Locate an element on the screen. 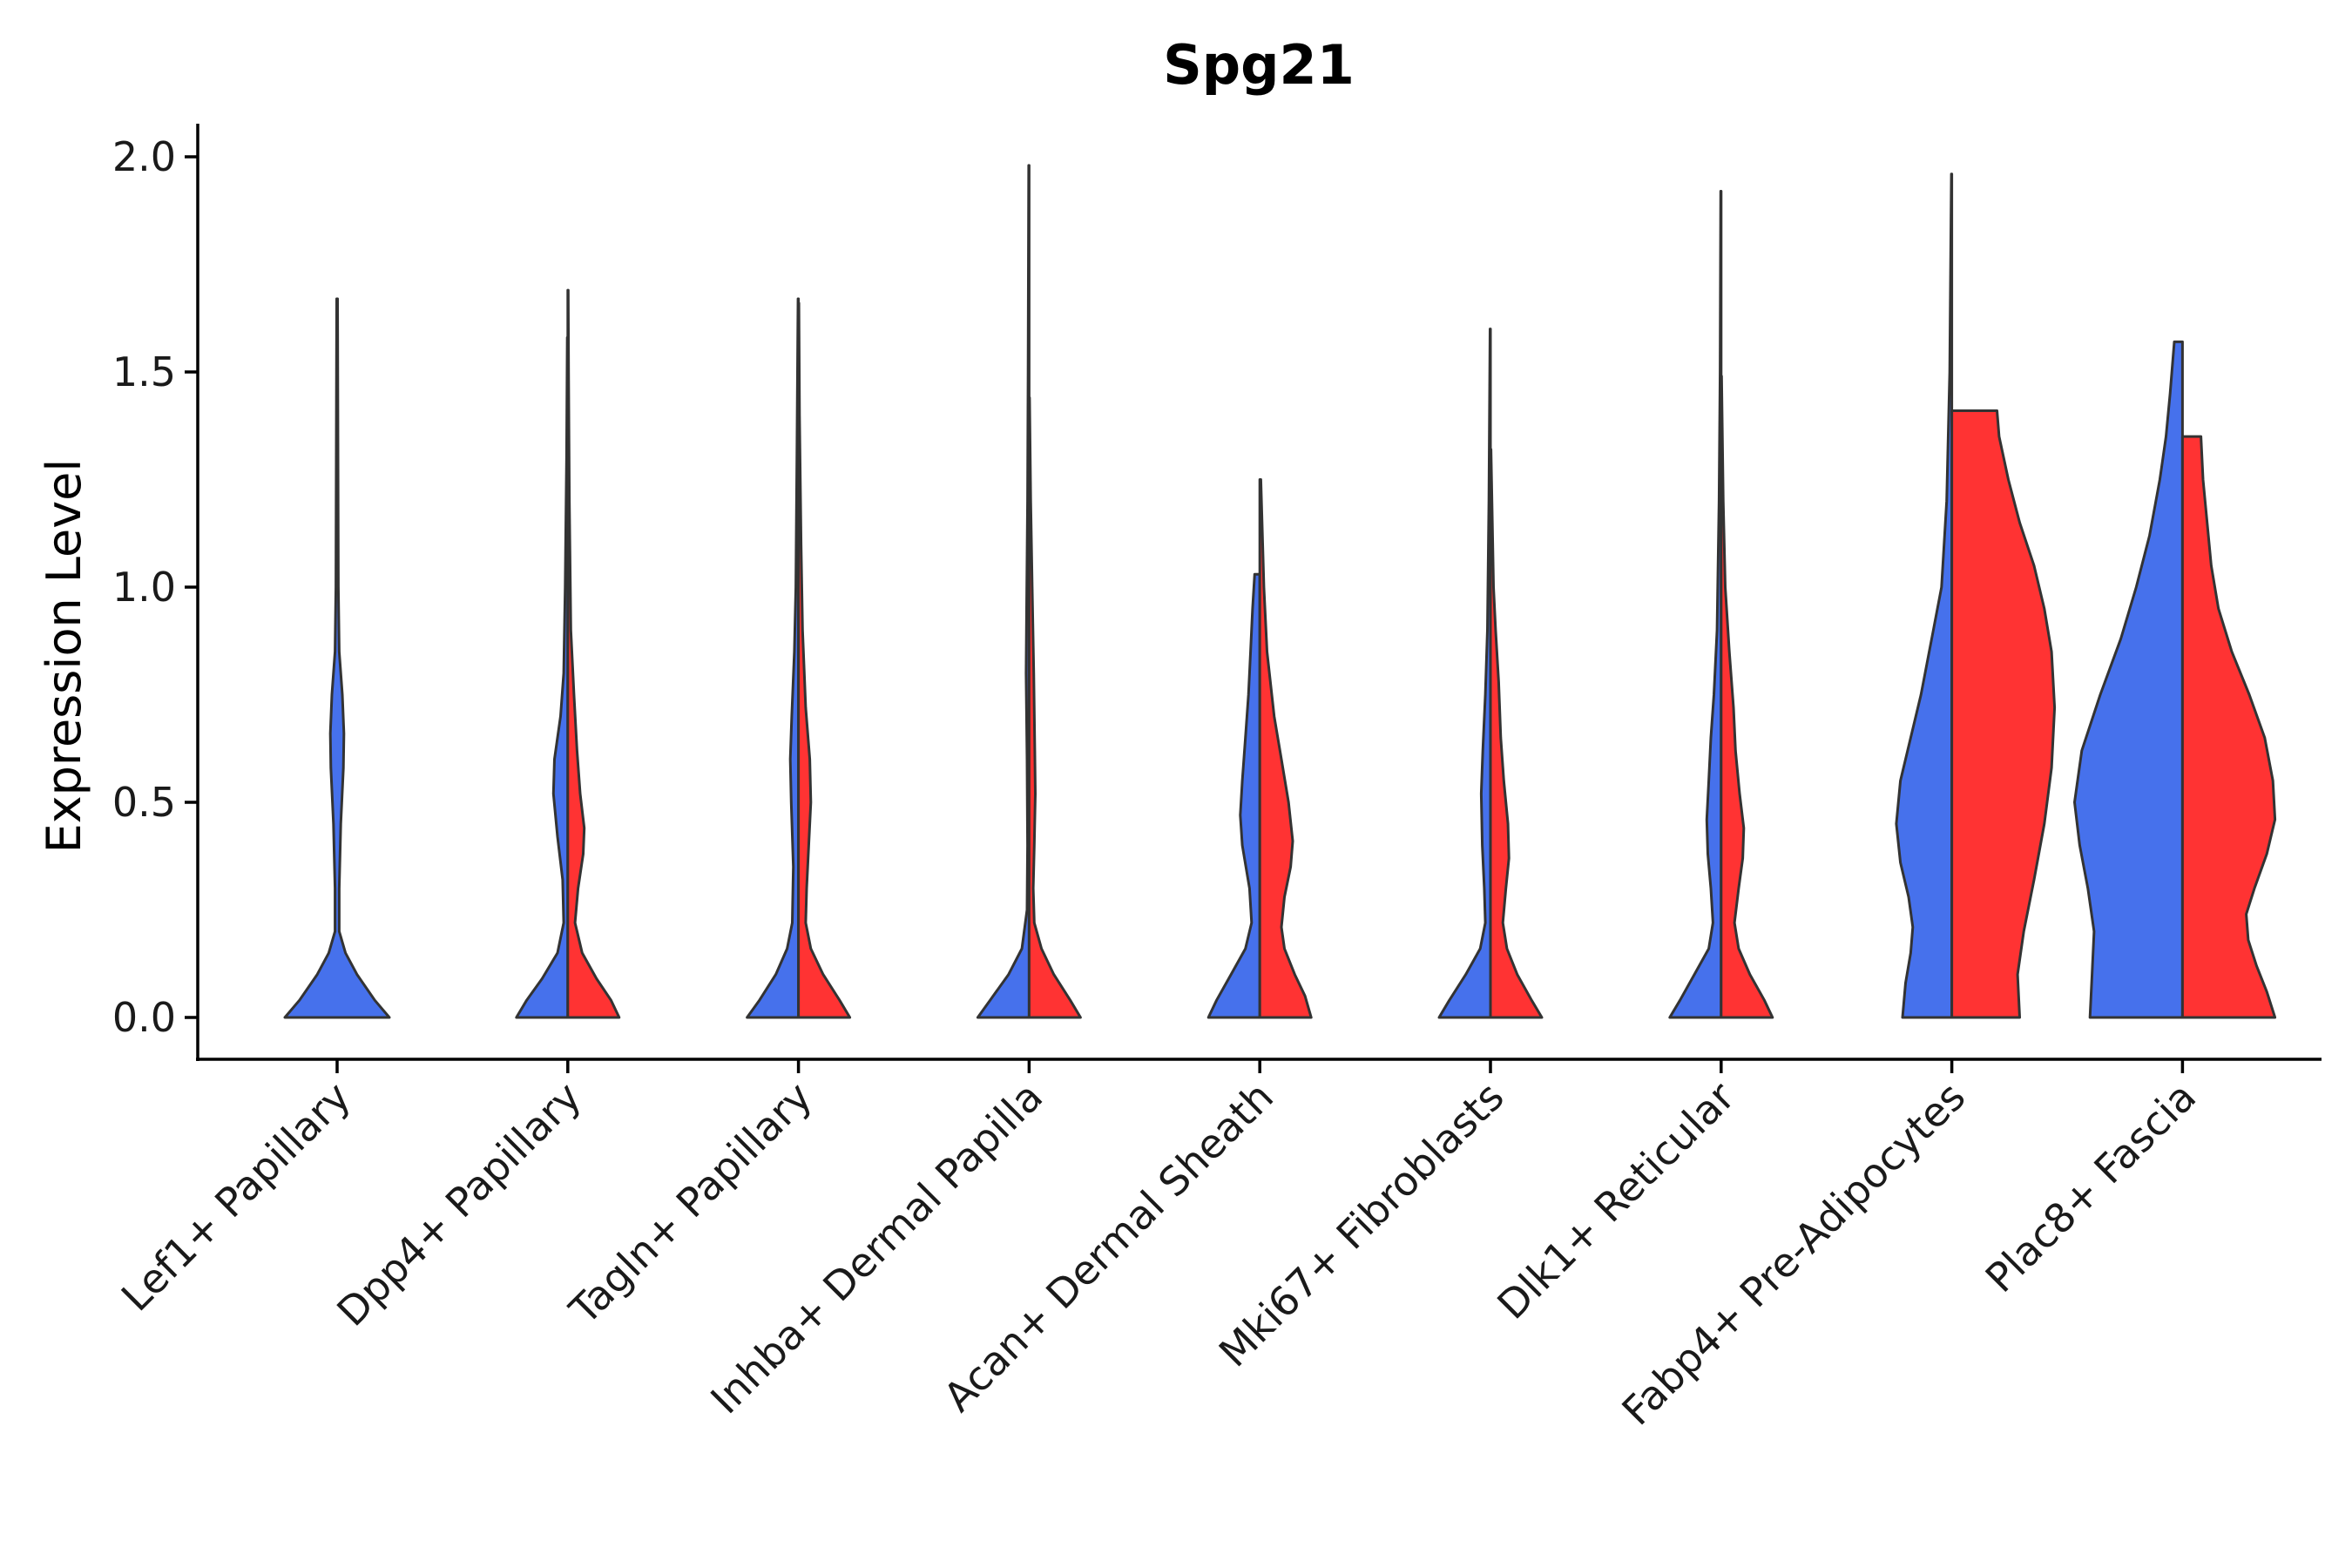  y-axis-ticks: 0.0 0.5 1.0 1.5 2.0 is located at coordinates (155, 587).